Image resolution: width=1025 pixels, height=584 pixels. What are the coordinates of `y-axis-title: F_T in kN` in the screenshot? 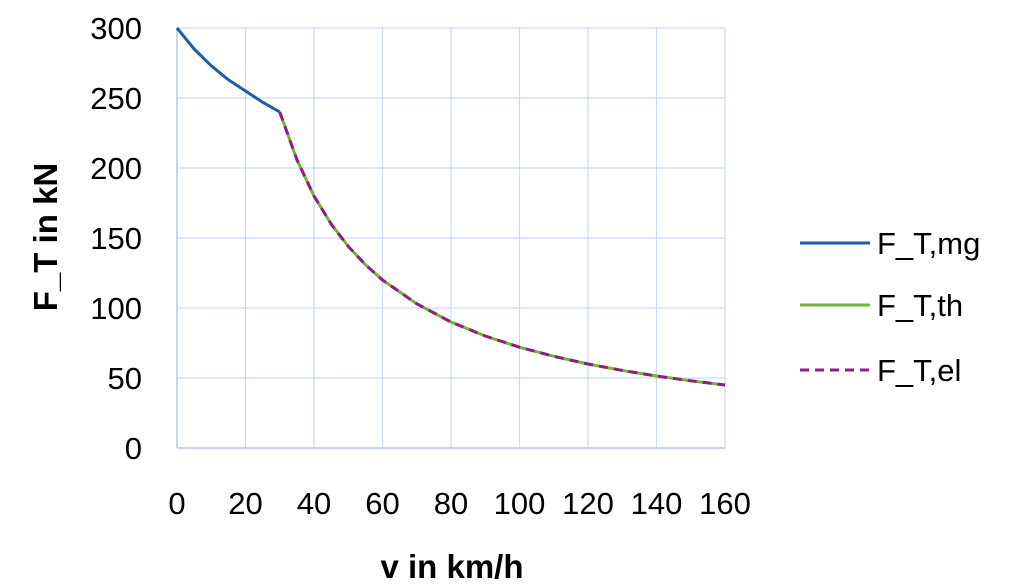 It's located at (45, 237).